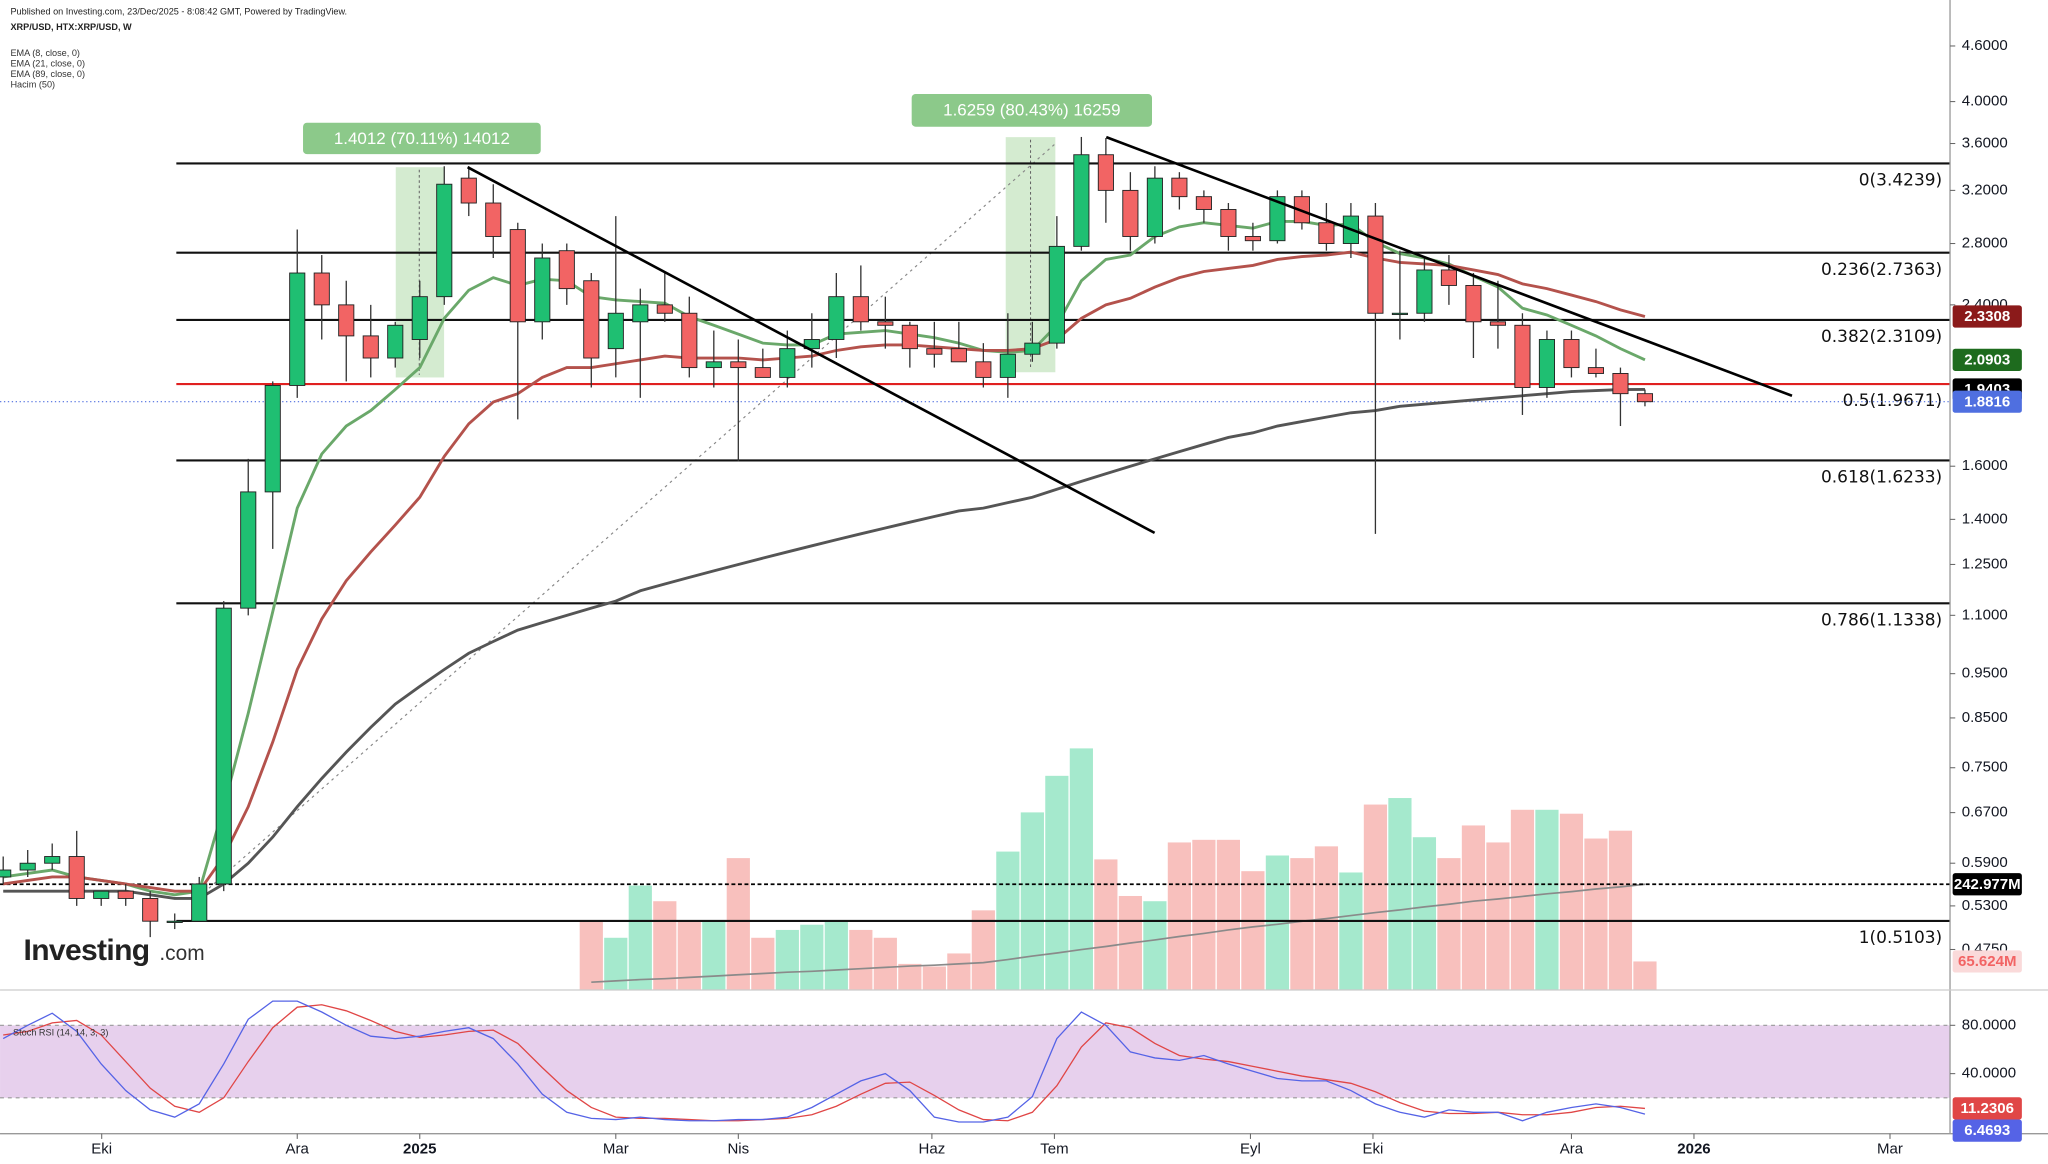  I want to click on y-tick-label: 0.5900, so click(1985, 862).